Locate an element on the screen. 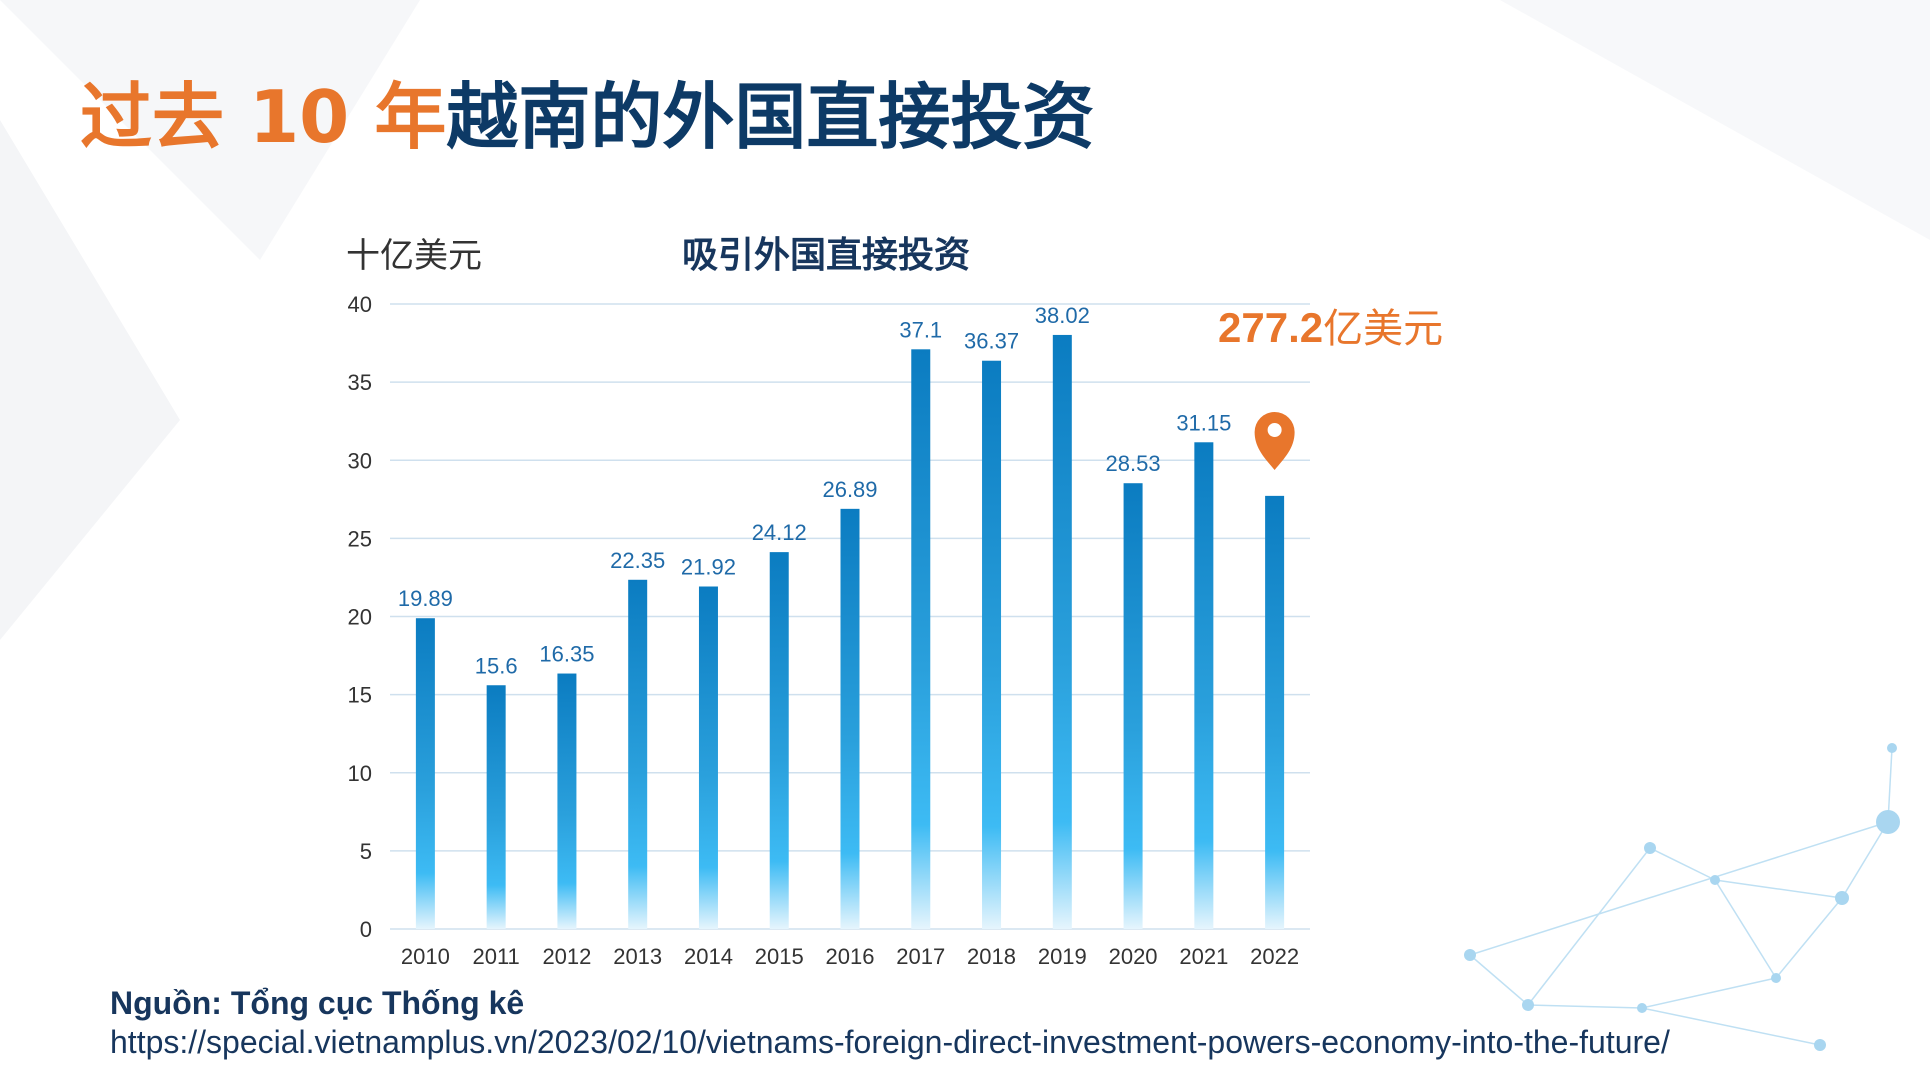 This screenshot has width=1930, height=1072. total-callout: 277.2亿美元 is located at coordinates (1330, 325).